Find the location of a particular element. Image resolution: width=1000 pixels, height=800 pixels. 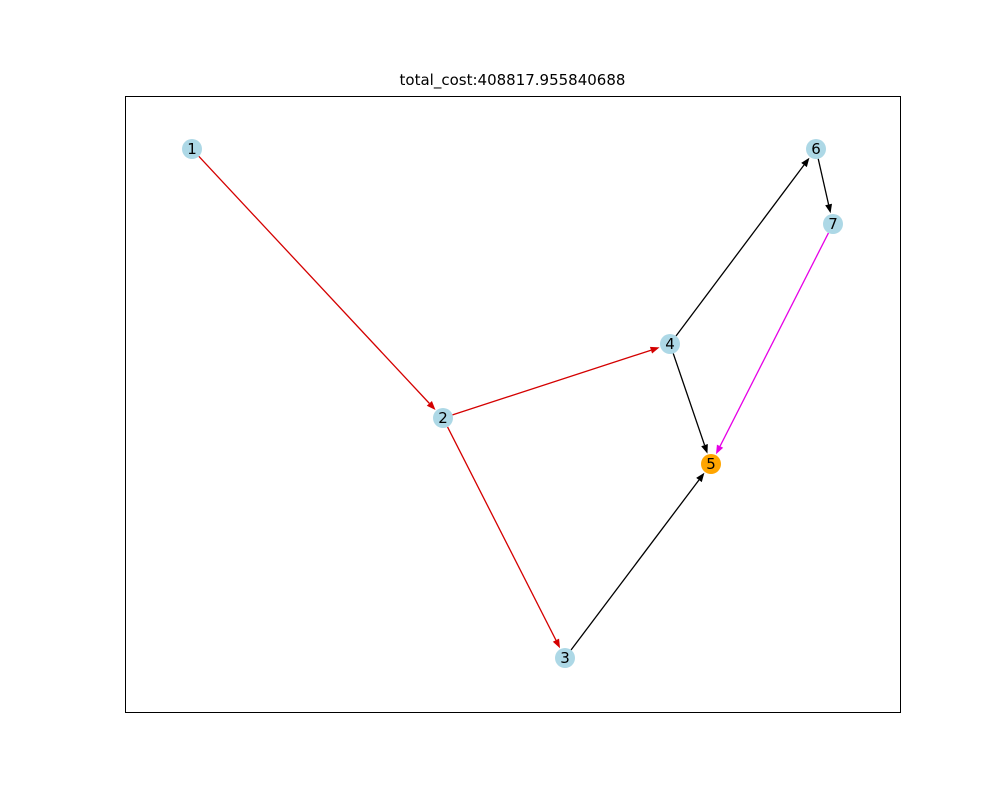

node-7: 7 is located at coordinates (833, 224).